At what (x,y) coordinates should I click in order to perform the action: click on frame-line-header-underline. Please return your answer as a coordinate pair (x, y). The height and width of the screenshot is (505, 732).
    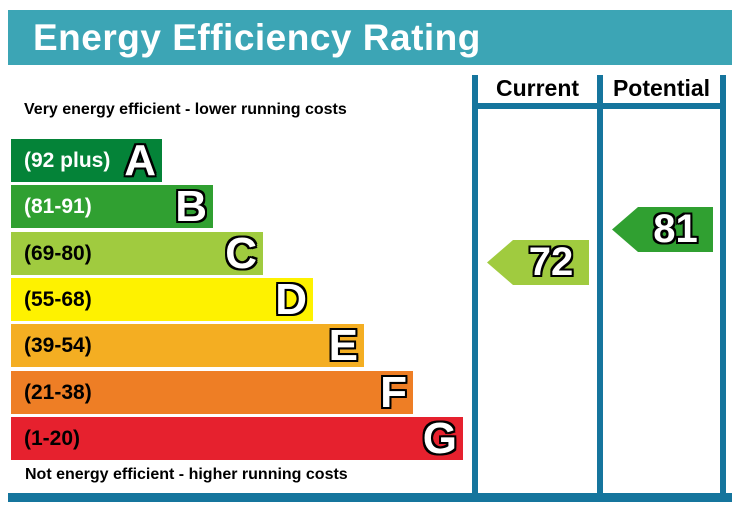
    Looking at the image, I should click on (599, 106).